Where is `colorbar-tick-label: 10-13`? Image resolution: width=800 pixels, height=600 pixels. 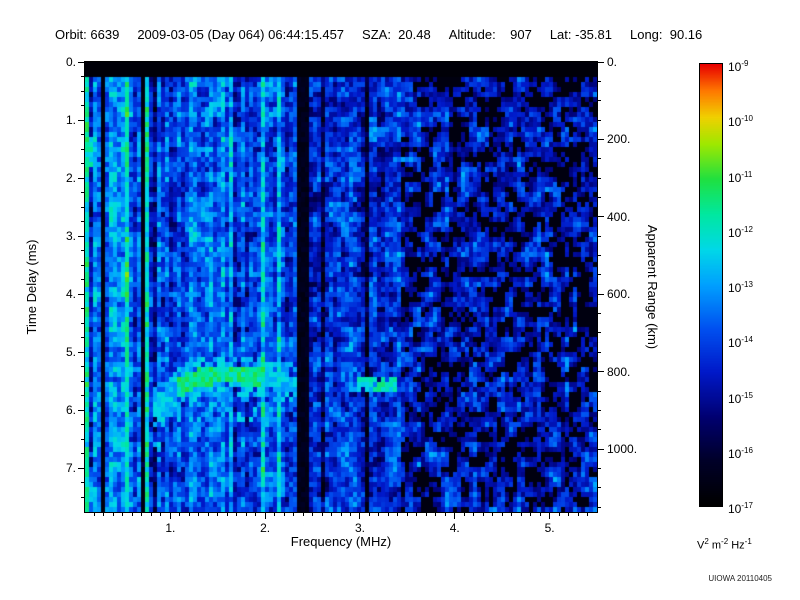 colorbar-tick-label: 10-13 is located at coordinates (740, 287).